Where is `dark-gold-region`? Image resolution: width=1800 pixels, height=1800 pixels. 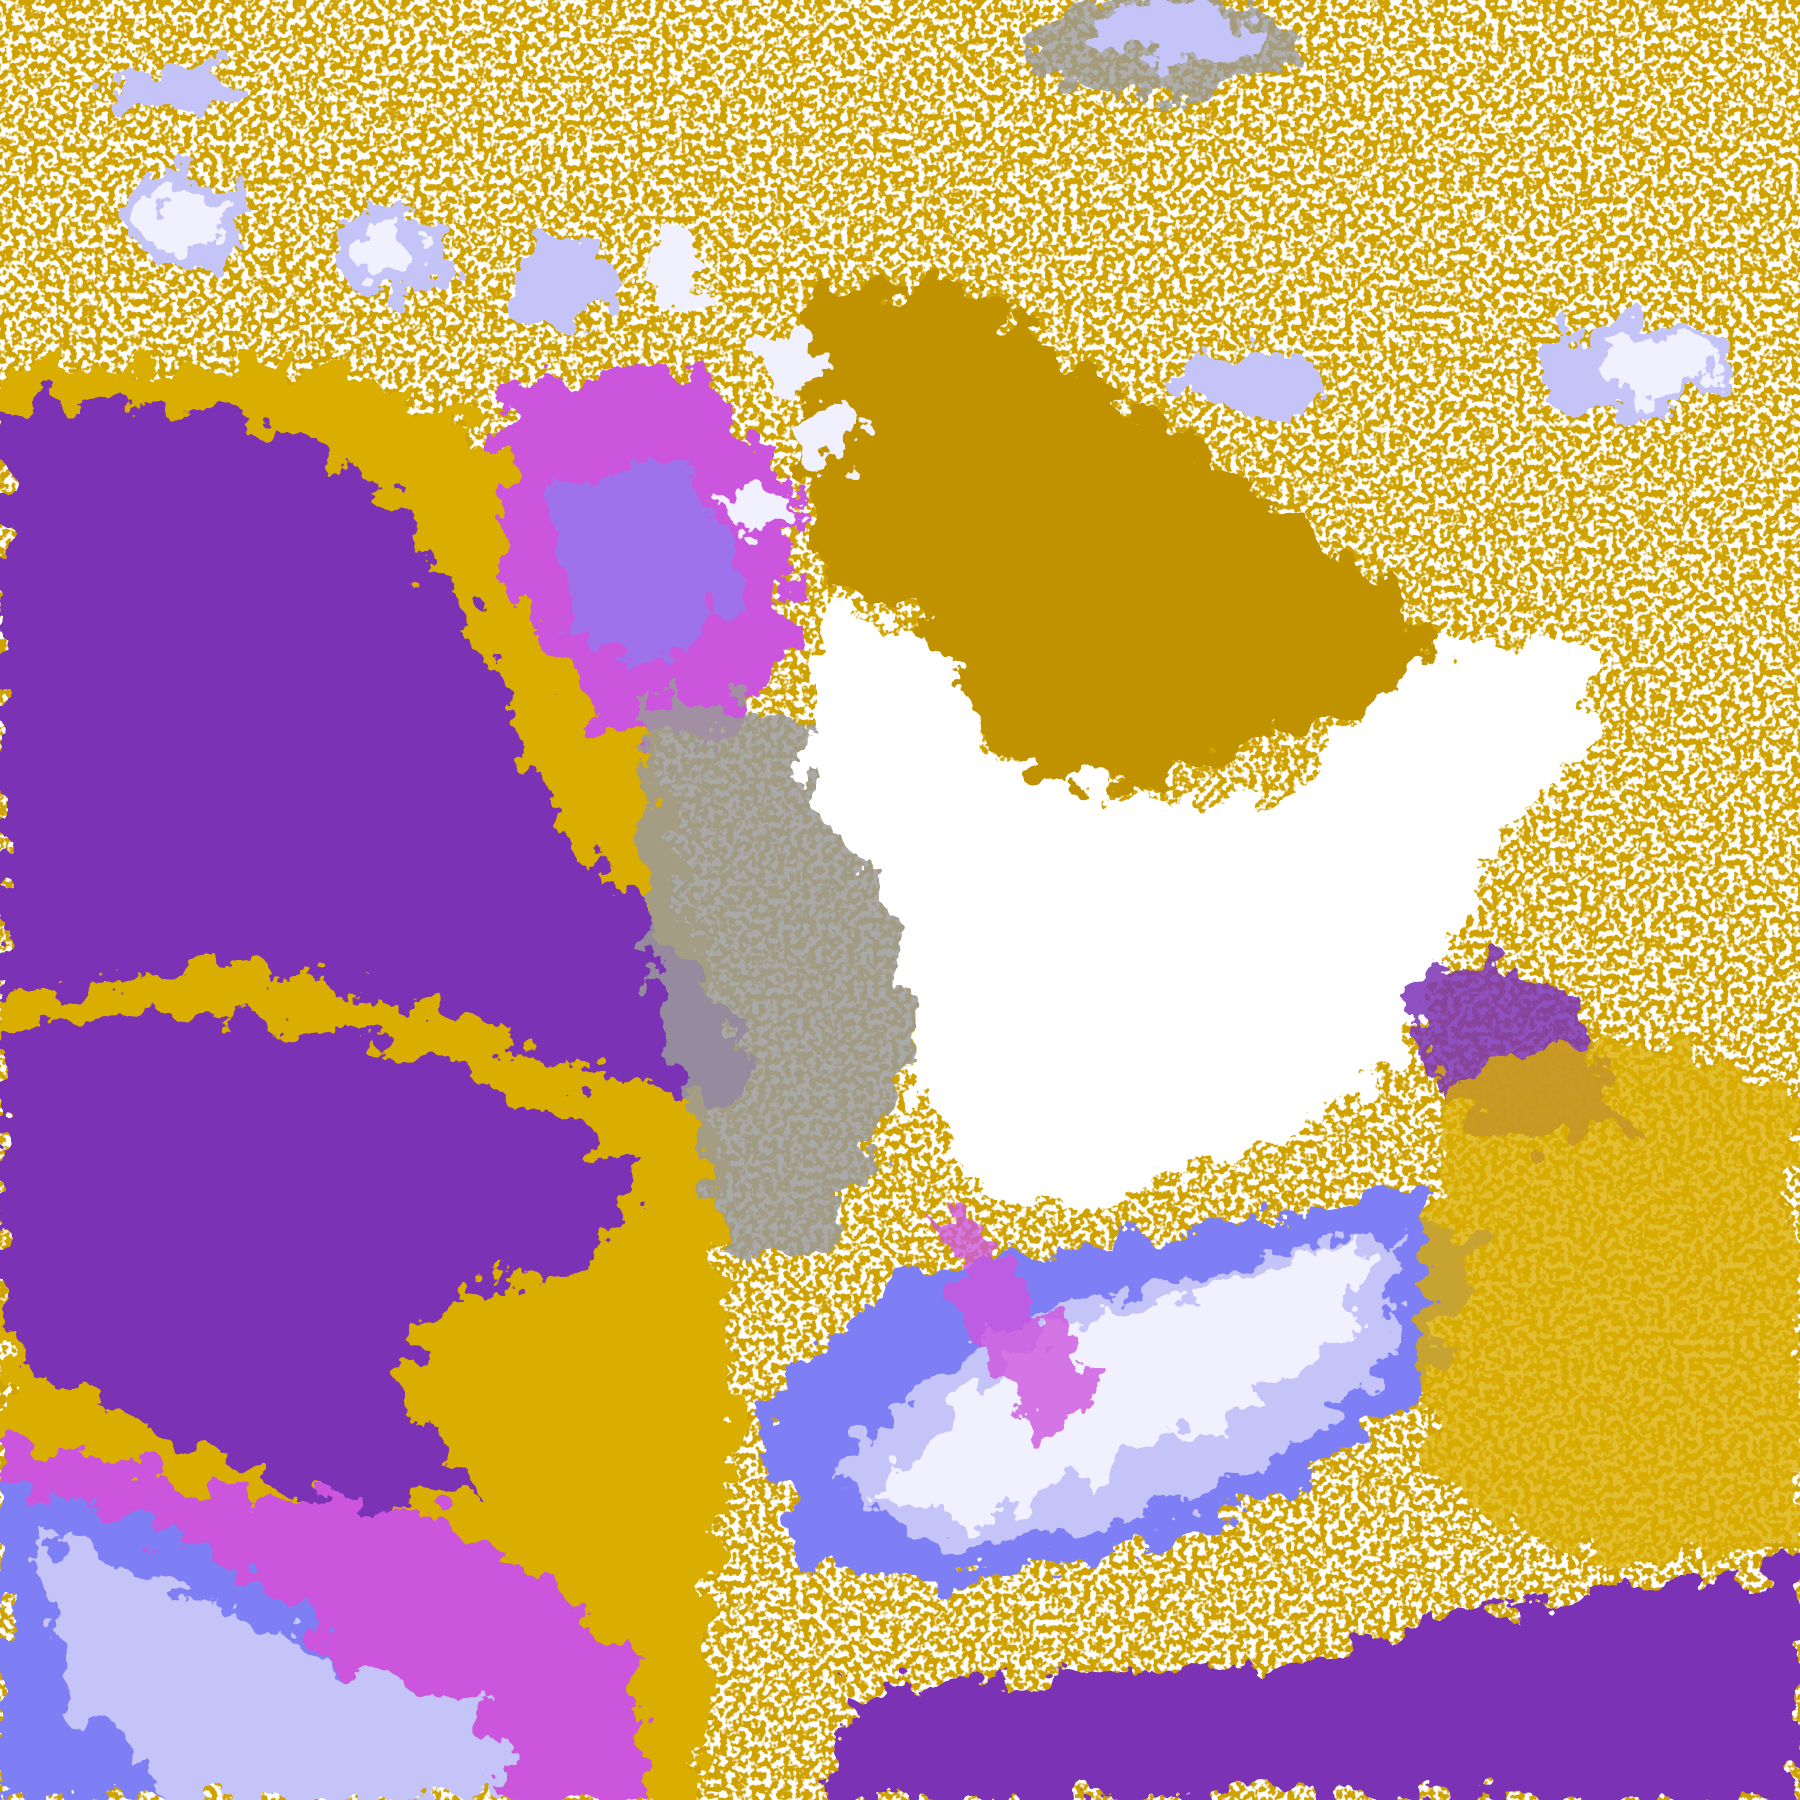
dark-gold-region is located at coordinates (1113, 539).